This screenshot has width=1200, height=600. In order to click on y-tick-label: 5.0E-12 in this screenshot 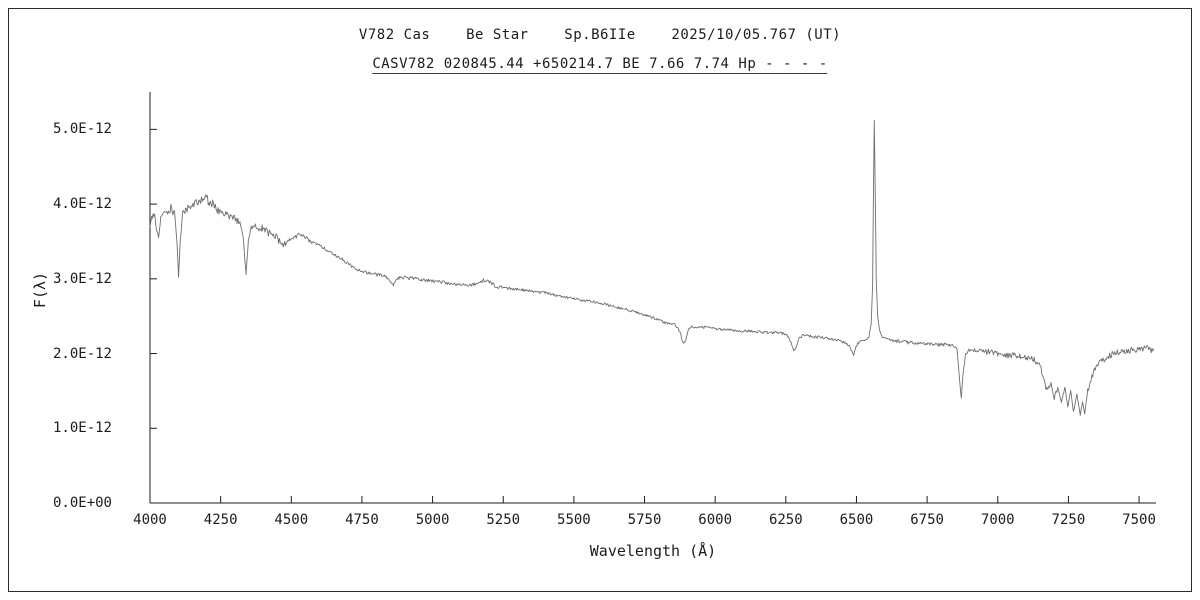, I will do `click(82, 129)`.